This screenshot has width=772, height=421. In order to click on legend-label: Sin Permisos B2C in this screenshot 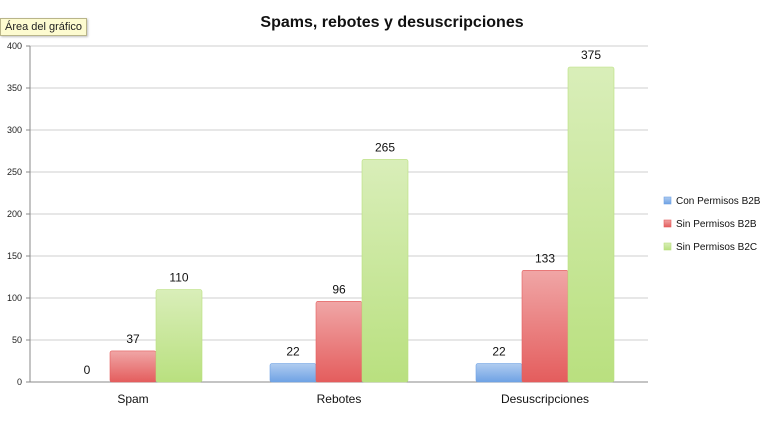, I will do `click(716, 247)`.